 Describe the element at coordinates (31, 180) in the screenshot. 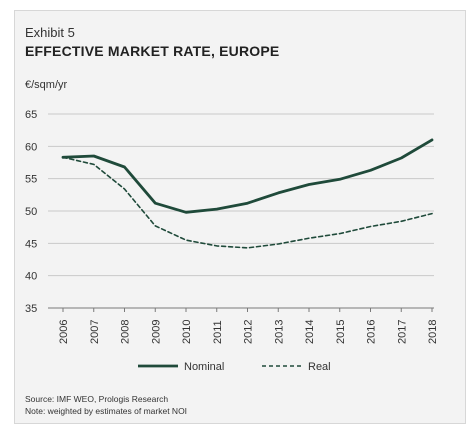

I see `y-tick-label: 55` at that location.